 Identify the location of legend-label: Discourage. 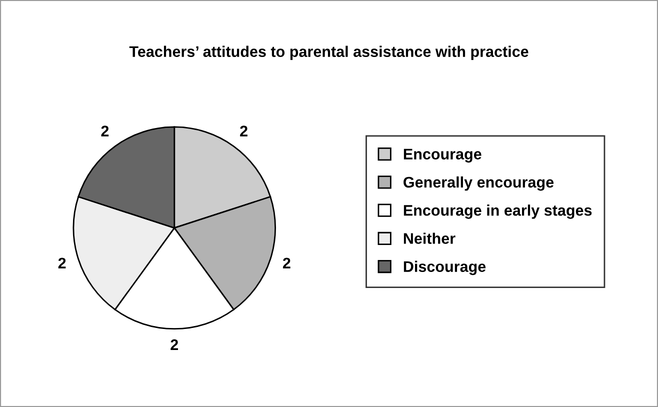
(445, 268).